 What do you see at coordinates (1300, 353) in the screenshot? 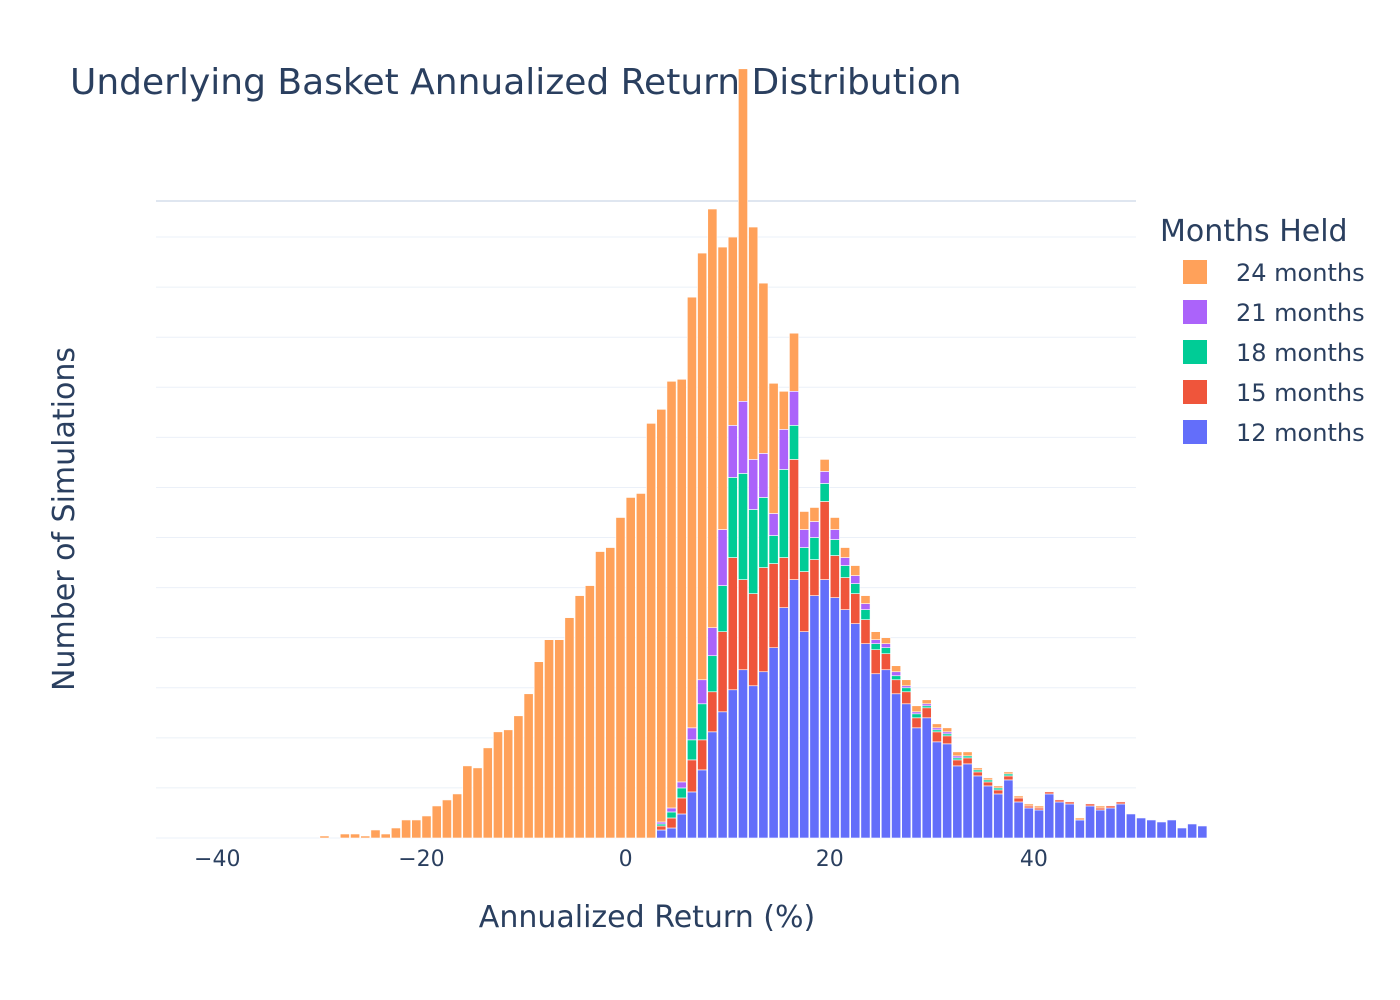
I see `legend-label-18-months: 18 months` at bounding box center [1300, 353].